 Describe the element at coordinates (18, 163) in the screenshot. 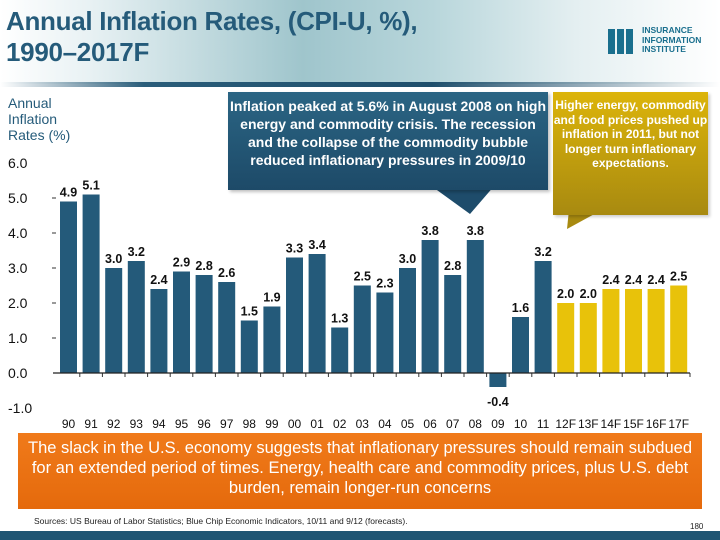

I see `y-tick-label: 6.0` at that location.